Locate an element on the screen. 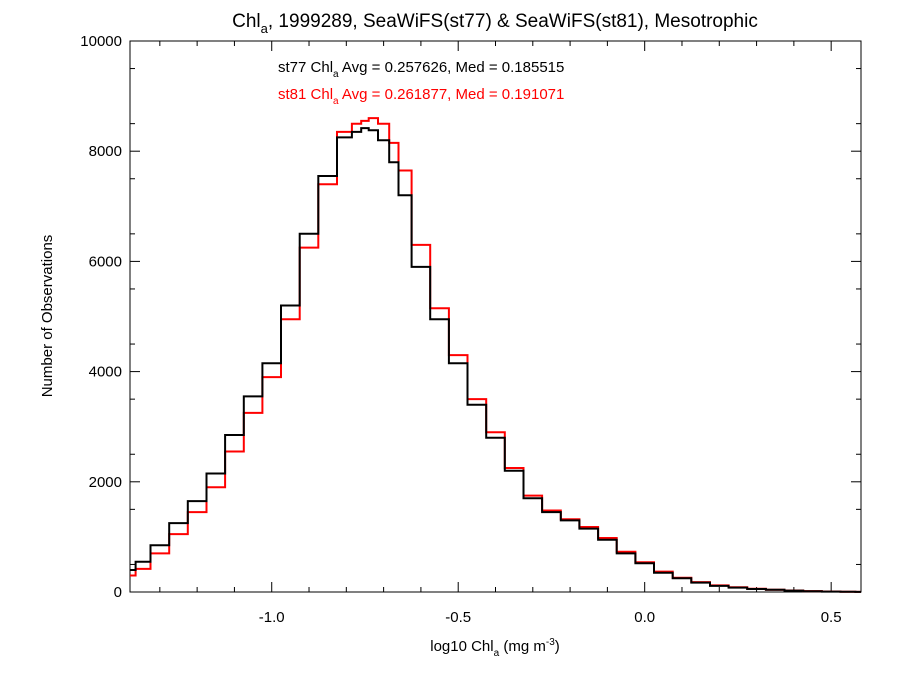 The height and width of the screenshot is (675, 900). y-axis-label: Number of Observations is located at coordinates (47, 316).